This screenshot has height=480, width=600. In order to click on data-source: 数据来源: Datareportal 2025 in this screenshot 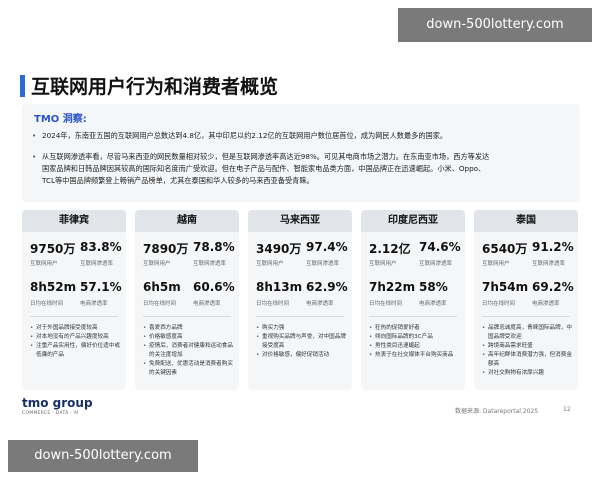, I will do `click(497, 411)`.